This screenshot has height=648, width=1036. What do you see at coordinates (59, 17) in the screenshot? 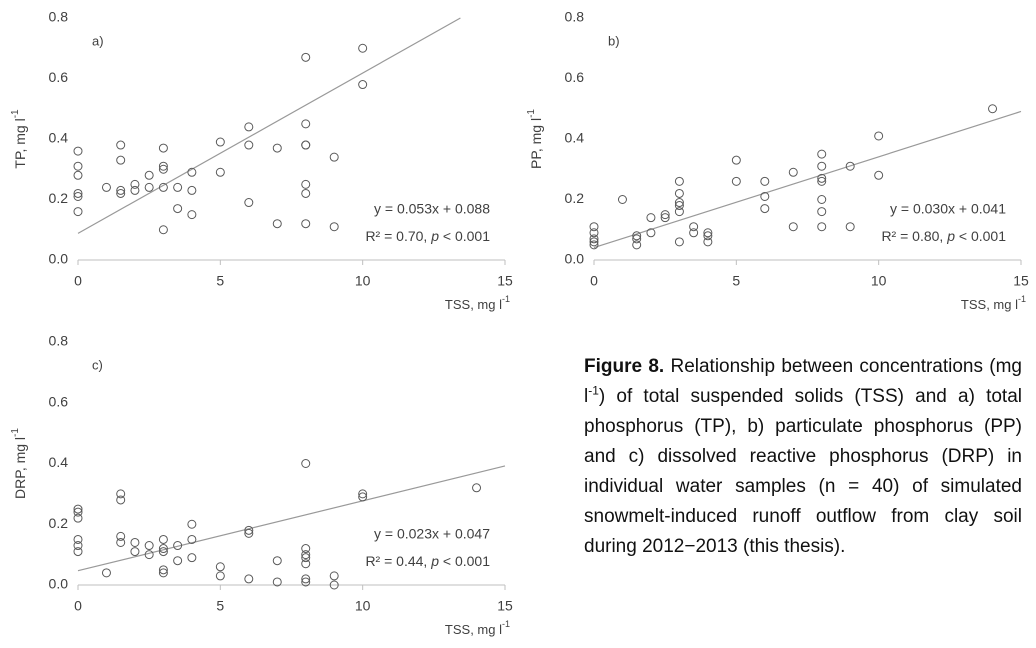
I see `y-tick-label: 0.8` at bounding box center [59, 17].